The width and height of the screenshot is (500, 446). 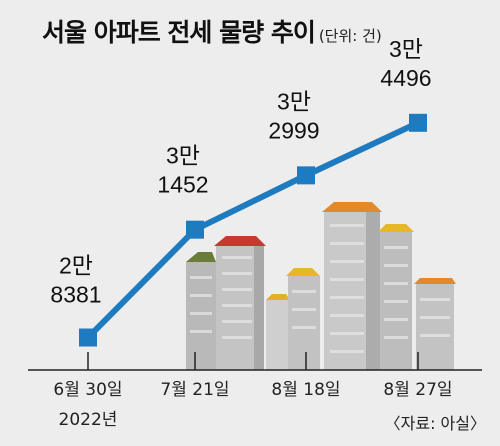 What do you see at coordinates (435, 423) in the screenshot?
I see `source-note: 〈자료: 아실〉` at bounding box center [435, 423].